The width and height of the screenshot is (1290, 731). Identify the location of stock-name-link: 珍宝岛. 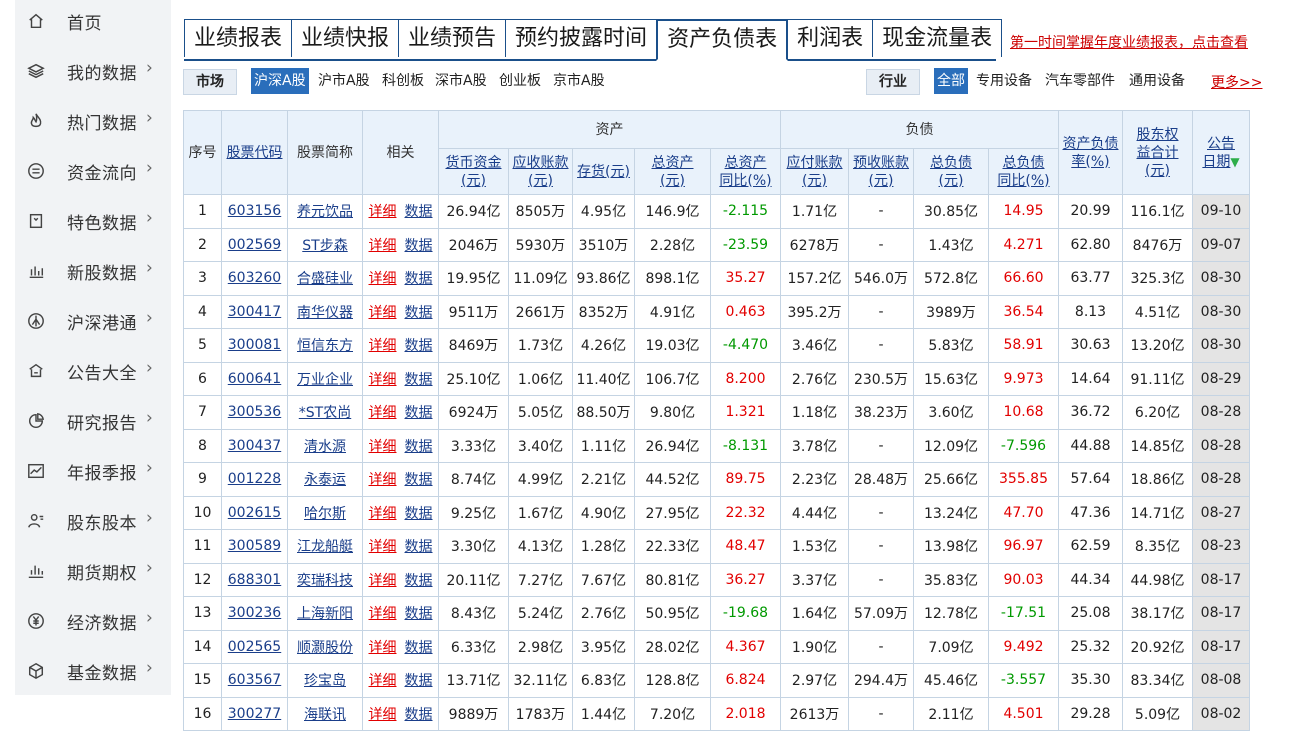
(325, 681).